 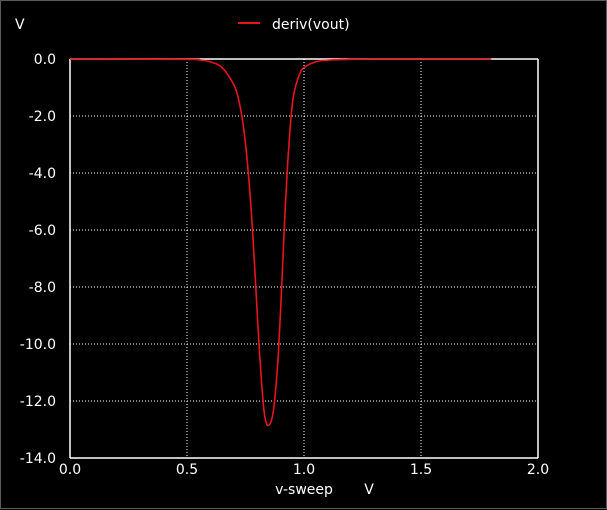 What do you see at coordinates (369, 490) in the screenshot?
I see `x-axis-unit: V` at bounding box center [369, 490].